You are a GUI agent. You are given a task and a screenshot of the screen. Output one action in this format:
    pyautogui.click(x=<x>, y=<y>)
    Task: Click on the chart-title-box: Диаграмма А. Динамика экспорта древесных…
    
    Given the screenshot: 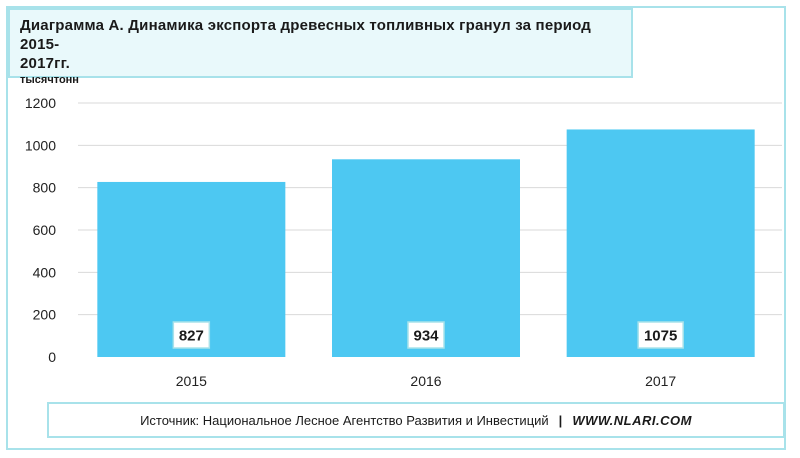 What is the action you would take?
    pyautogui.click(x=320, y=47)
    